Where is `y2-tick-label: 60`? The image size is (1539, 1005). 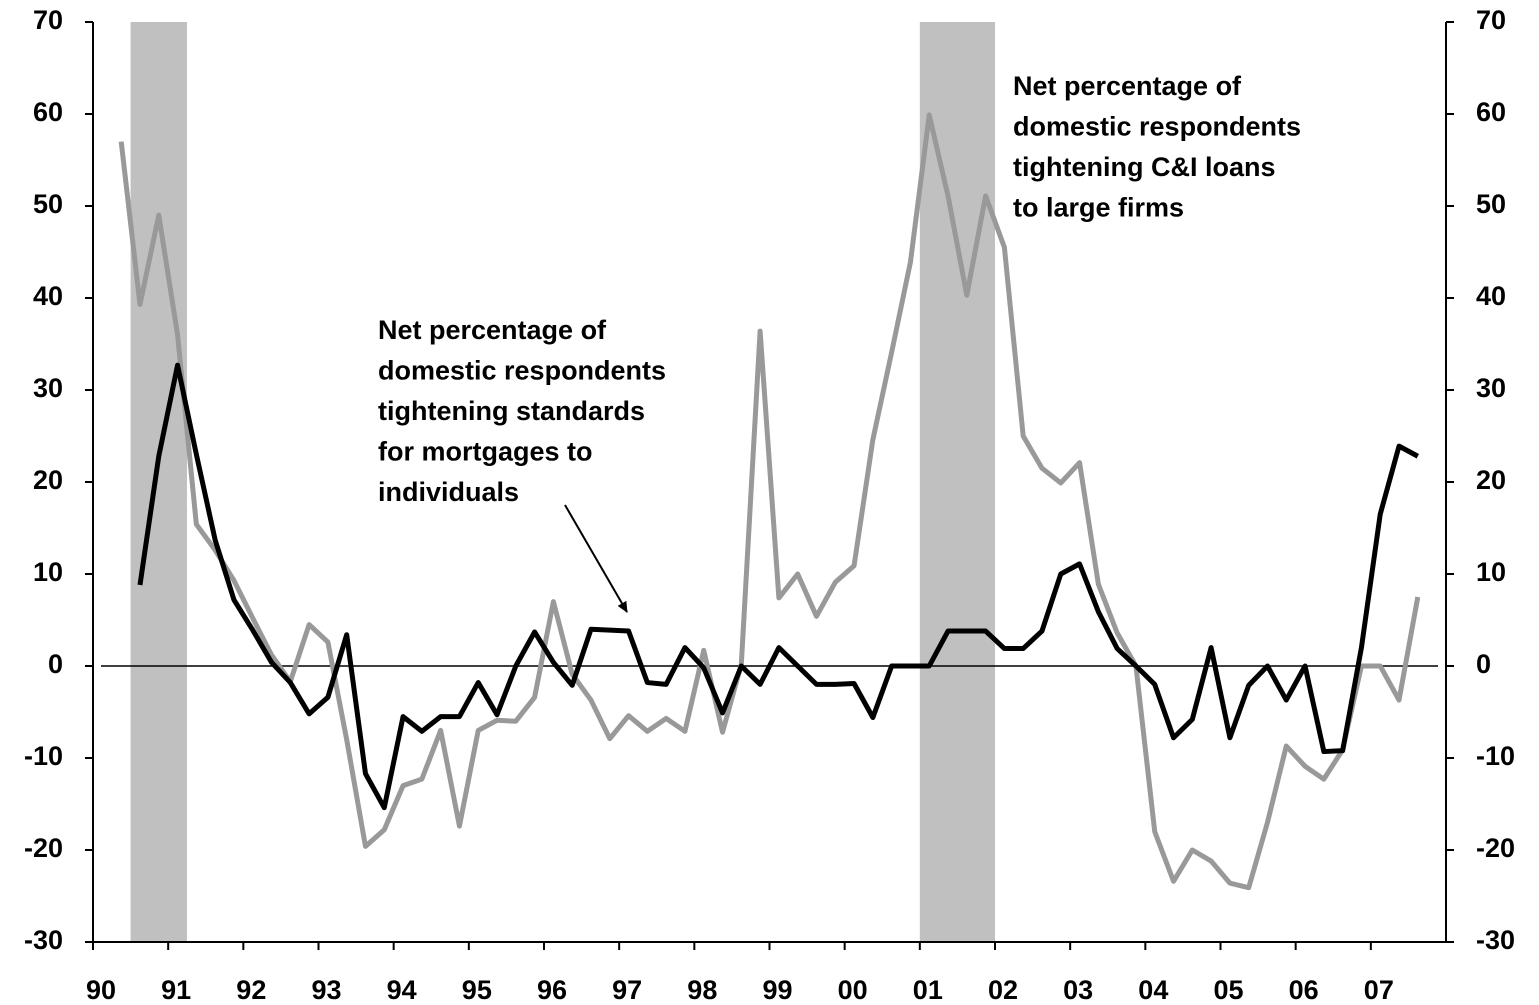
y2-tick-label: 60 is located at coordinates (1491, 112).